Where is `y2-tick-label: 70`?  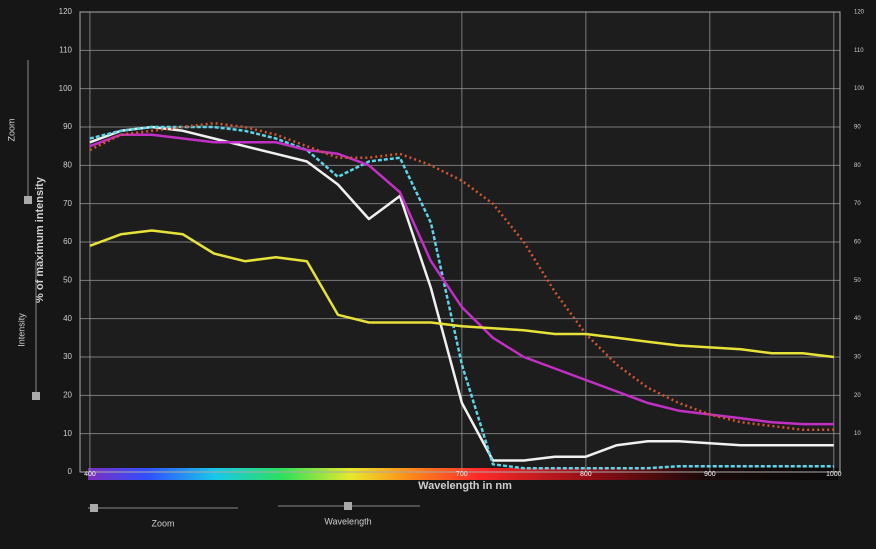 y2-tick-label: 70 is located at coordinates (857, 204).